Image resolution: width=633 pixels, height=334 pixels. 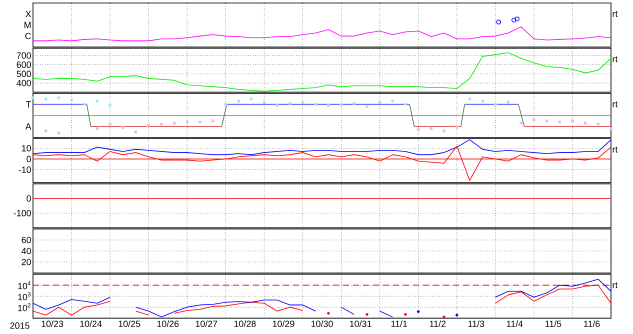 I want to click on x-tick-label: 10/25, so click(x=129, y=323).